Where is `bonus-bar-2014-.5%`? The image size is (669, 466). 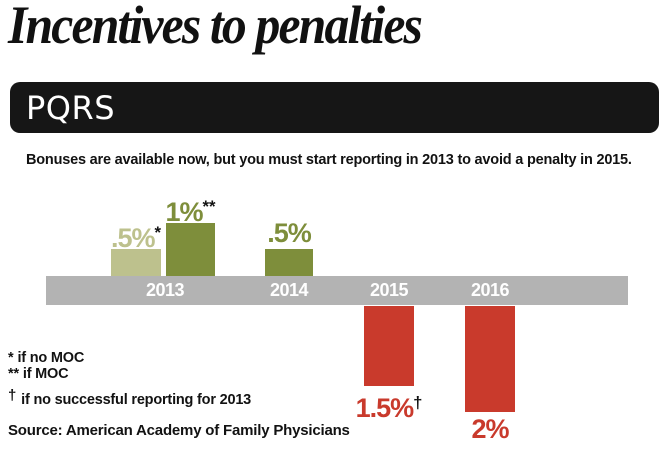 bonus-bar-2014-.5% is located at coordinates (289, 262).